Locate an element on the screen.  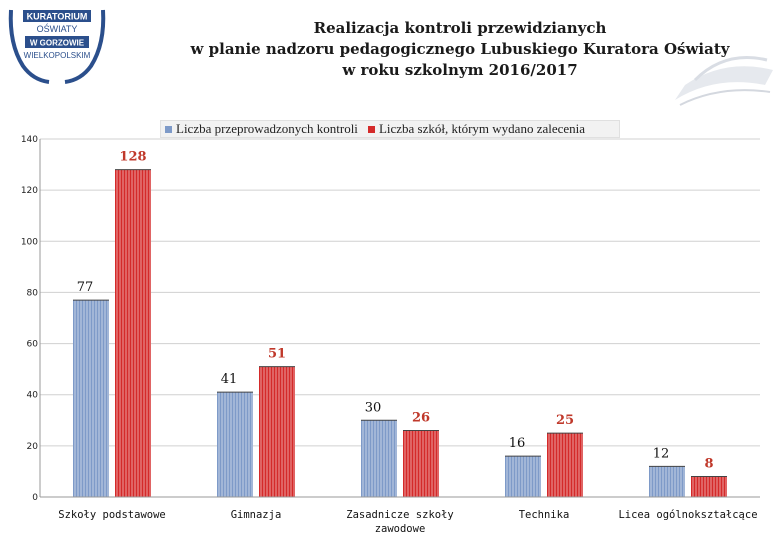
y-tick-label-5: 100 is located at coordinates (29, 242).